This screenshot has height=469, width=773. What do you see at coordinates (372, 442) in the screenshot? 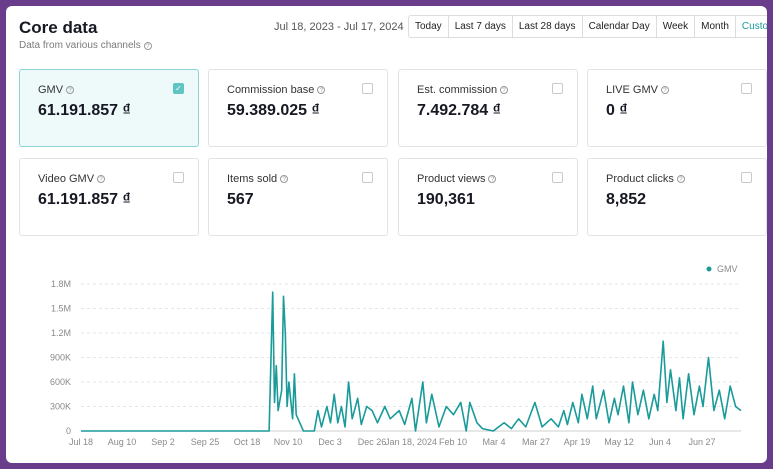
I see `x-tick-label: Dec 26` at bounding box center [372, 442].